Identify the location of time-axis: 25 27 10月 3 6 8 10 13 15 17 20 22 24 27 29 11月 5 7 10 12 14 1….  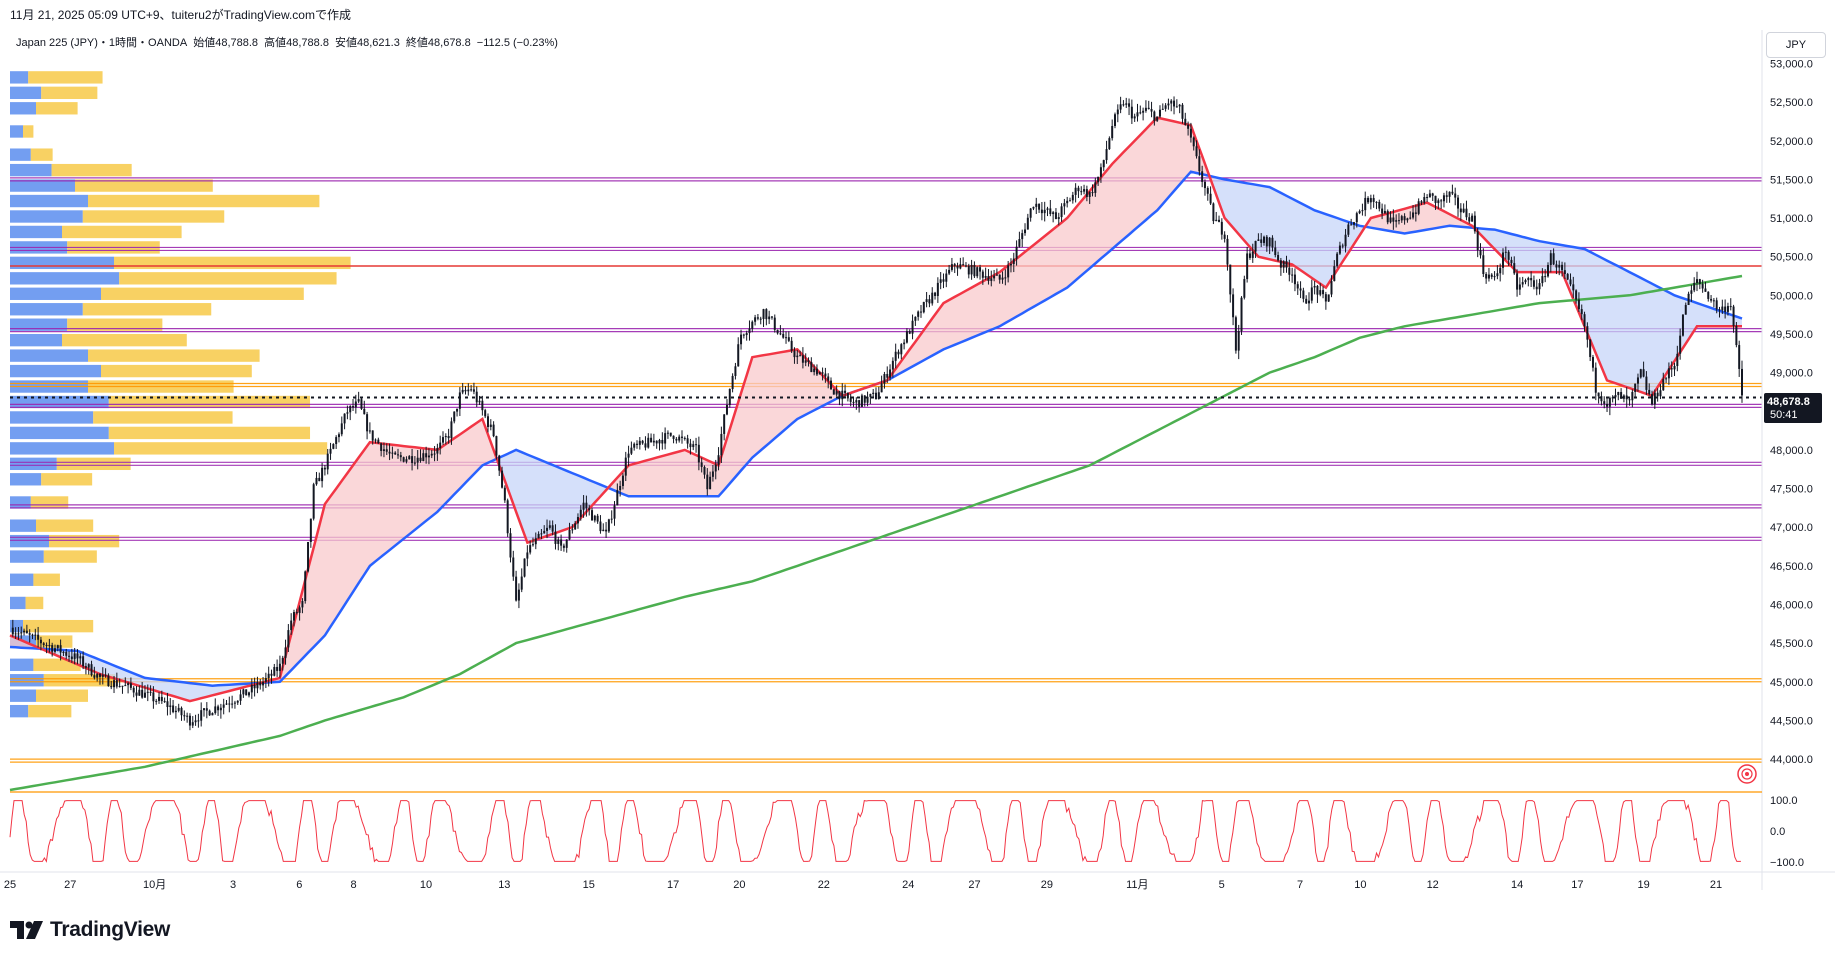
(917, 881).